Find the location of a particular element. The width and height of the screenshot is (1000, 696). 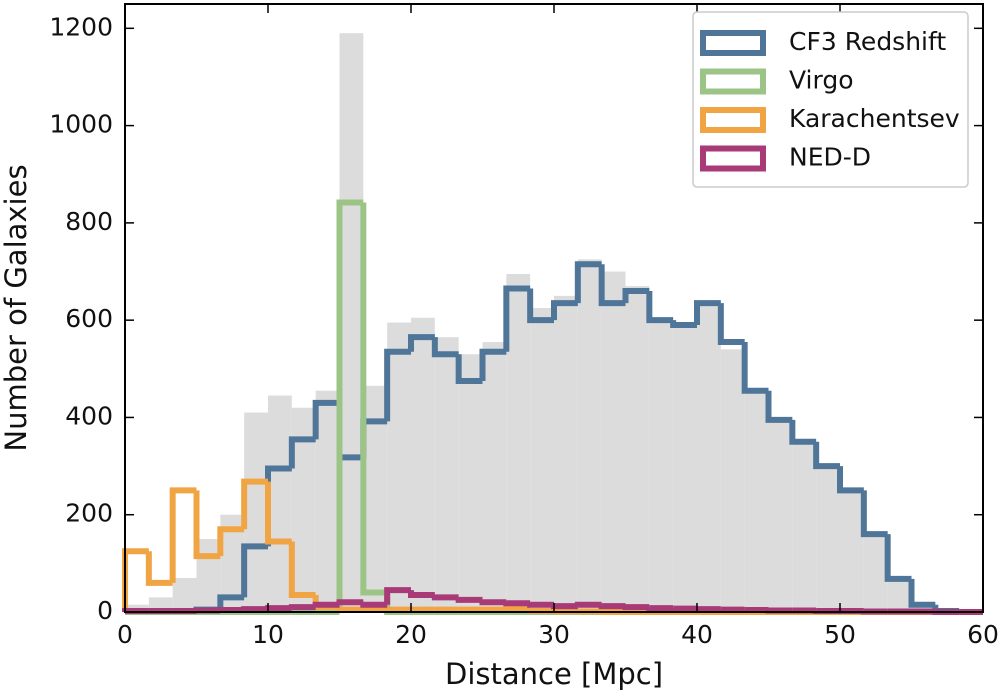

x-tick-label: 50 is located at coordinates (840, 634).